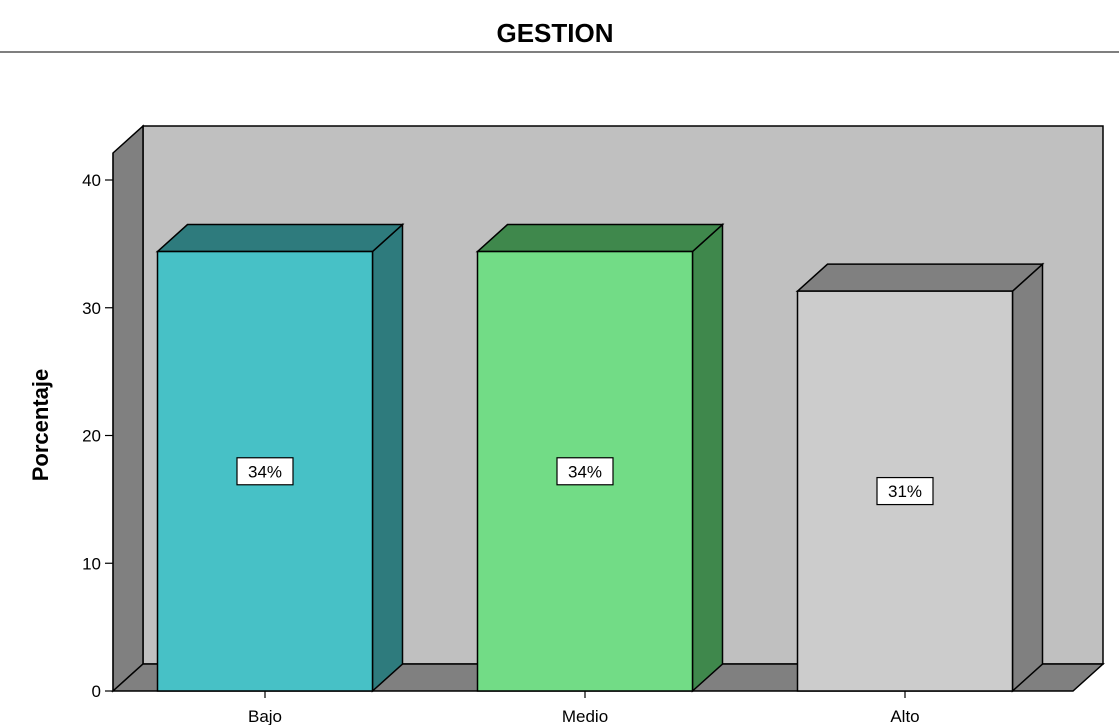 The width and height of the screenshot is (1119, 725). Describe the element at coordinates (128, 408) in the screenshot. I see `side-wall` at that location.